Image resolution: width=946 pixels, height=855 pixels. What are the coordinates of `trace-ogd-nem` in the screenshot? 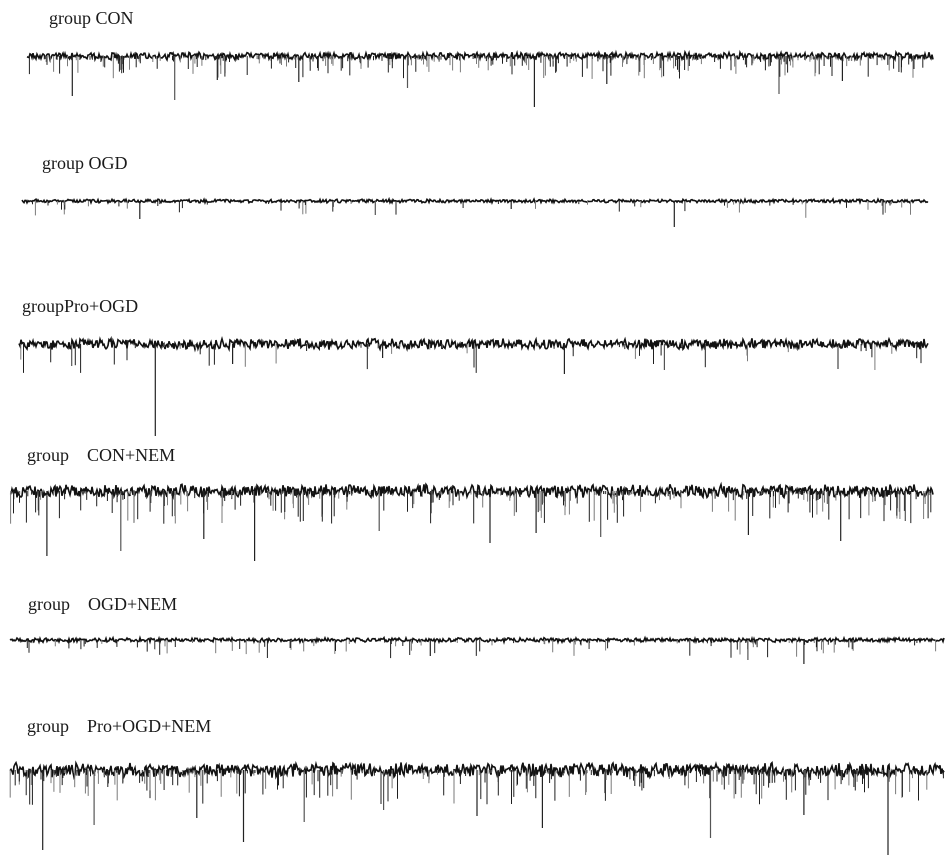 It's located at (477, 649).